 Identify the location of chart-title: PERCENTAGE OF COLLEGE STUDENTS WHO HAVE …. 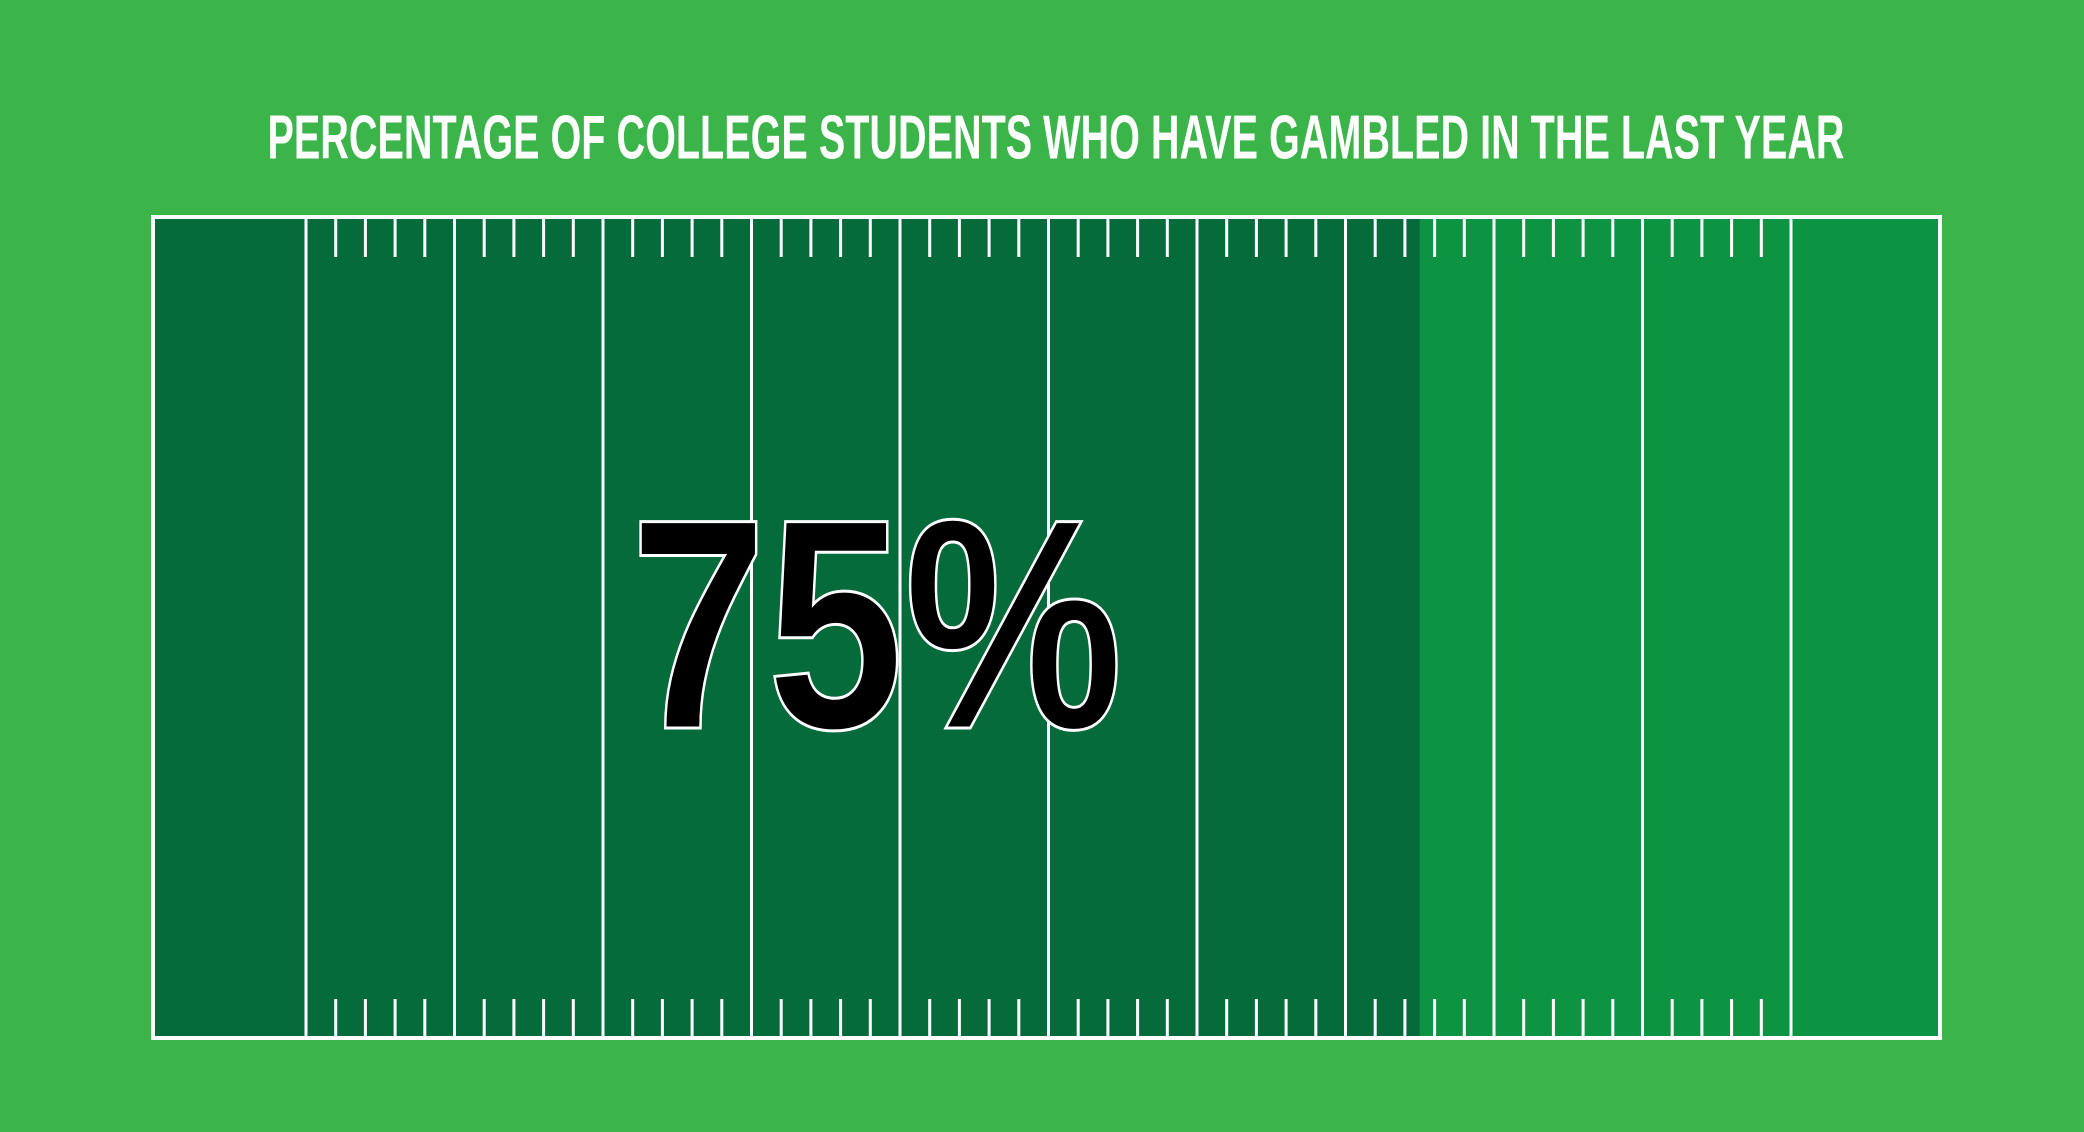
(1056, 137).